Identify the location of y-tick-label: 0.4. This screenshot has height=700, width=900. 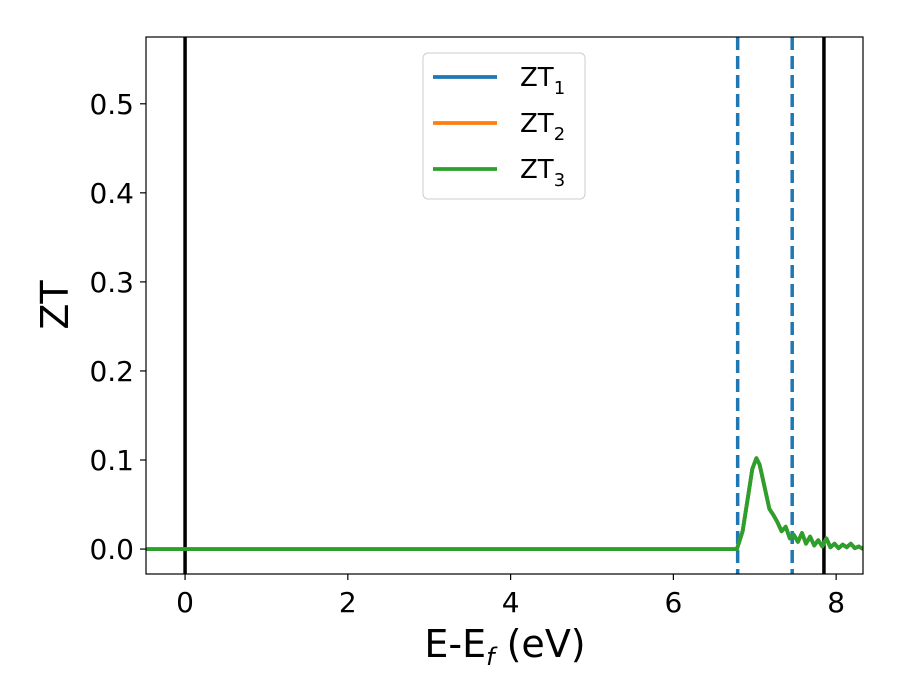
(111, 193).